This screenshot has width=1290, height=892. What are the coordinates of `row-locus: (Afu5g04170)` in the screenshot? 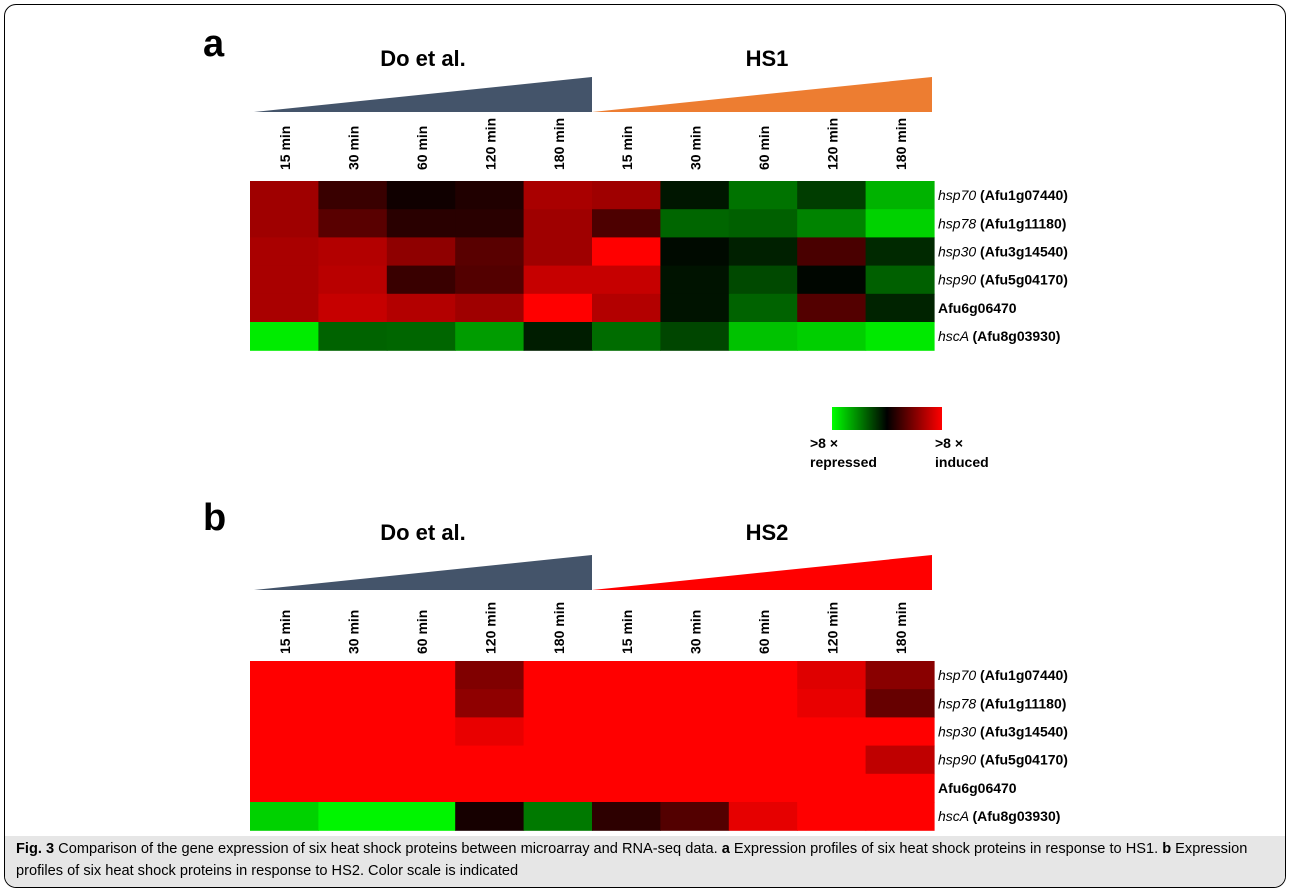 It's located at (1024, 760).